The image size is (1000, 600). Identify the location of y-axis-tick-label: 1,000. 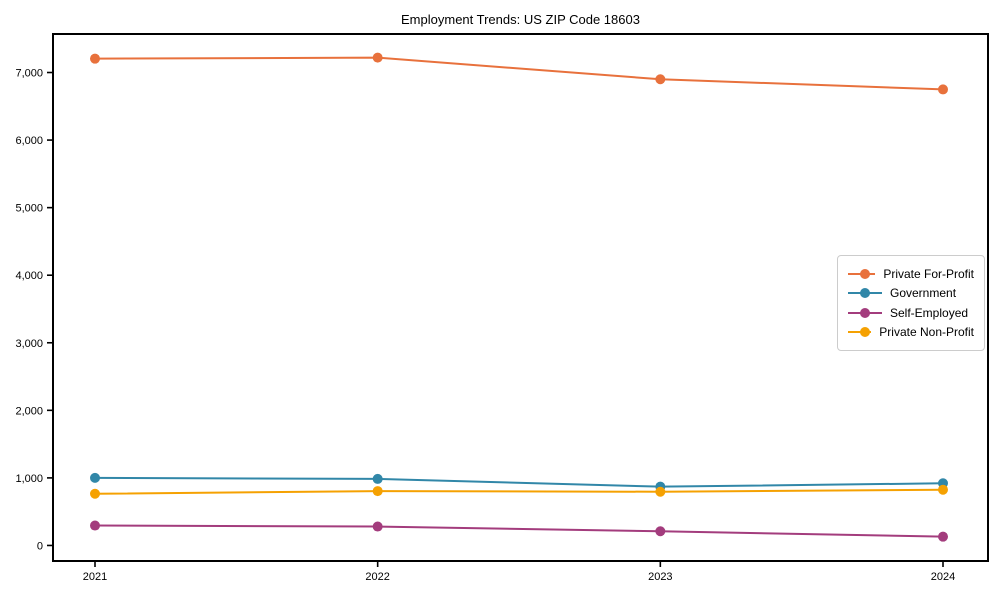
(29, 479).